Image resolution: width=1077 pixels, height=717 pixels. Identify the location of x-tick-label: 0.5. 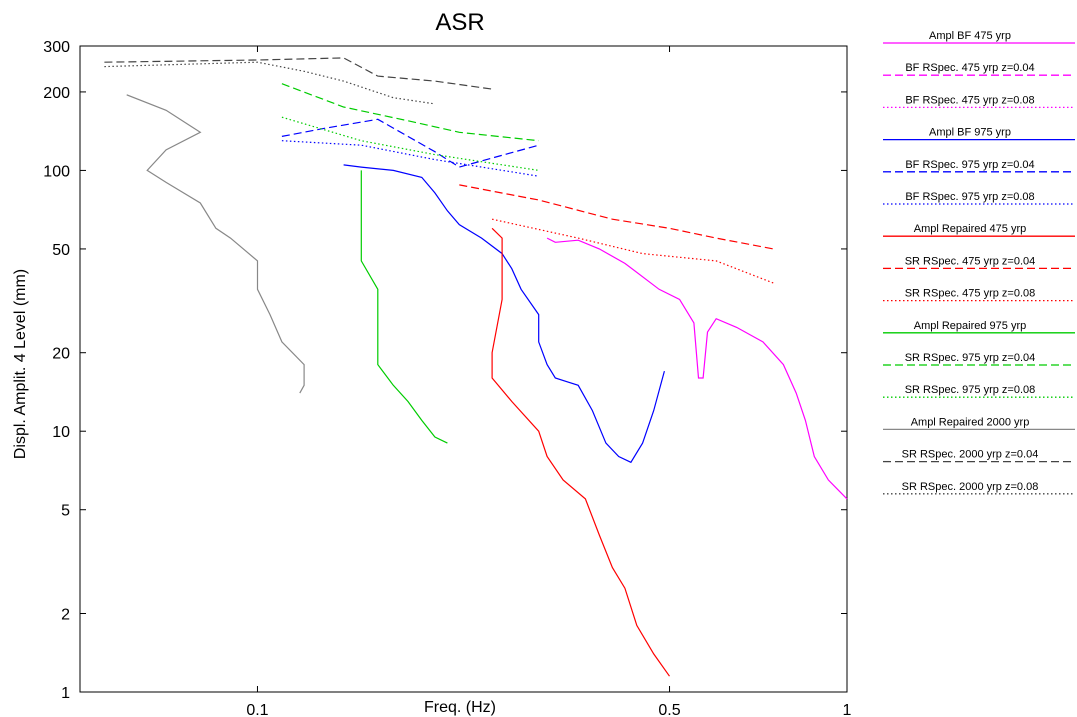
(669, 709).